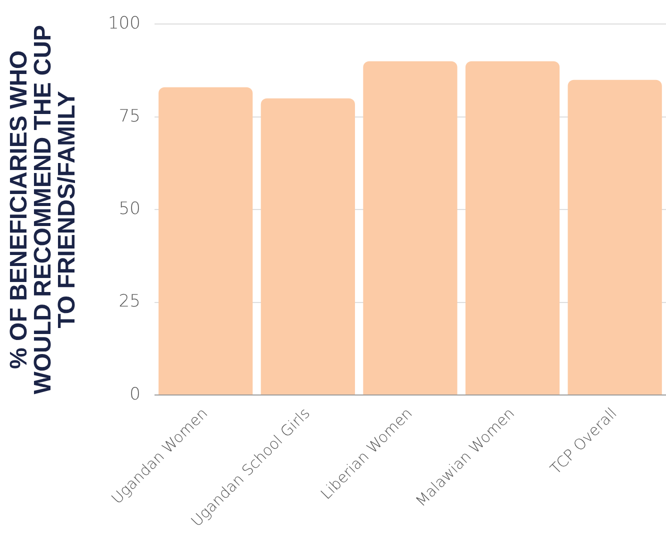  Describe the element at coordinates (129, 209) in the screenshot. I see `y-tick-label: 50` at that location.